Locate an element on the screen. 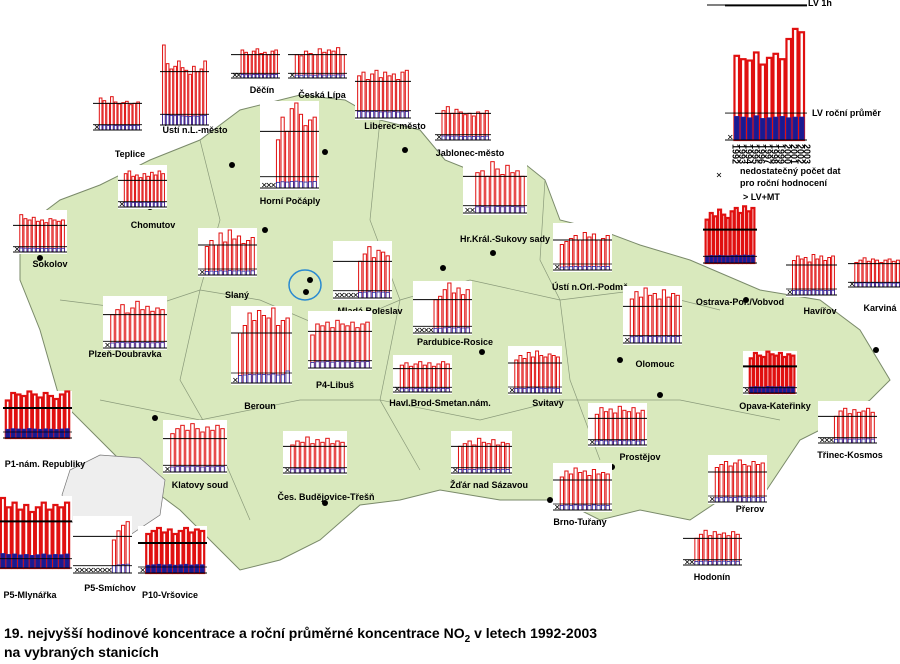 This screenshot has height=664, width=900. year-label: 2002 is located at coordinates (800, 154).